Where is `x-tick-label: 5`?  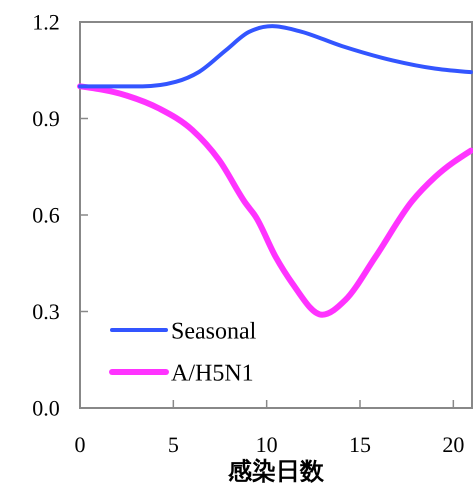 x-tick-label: 5 is located at coordinates (173, 444).